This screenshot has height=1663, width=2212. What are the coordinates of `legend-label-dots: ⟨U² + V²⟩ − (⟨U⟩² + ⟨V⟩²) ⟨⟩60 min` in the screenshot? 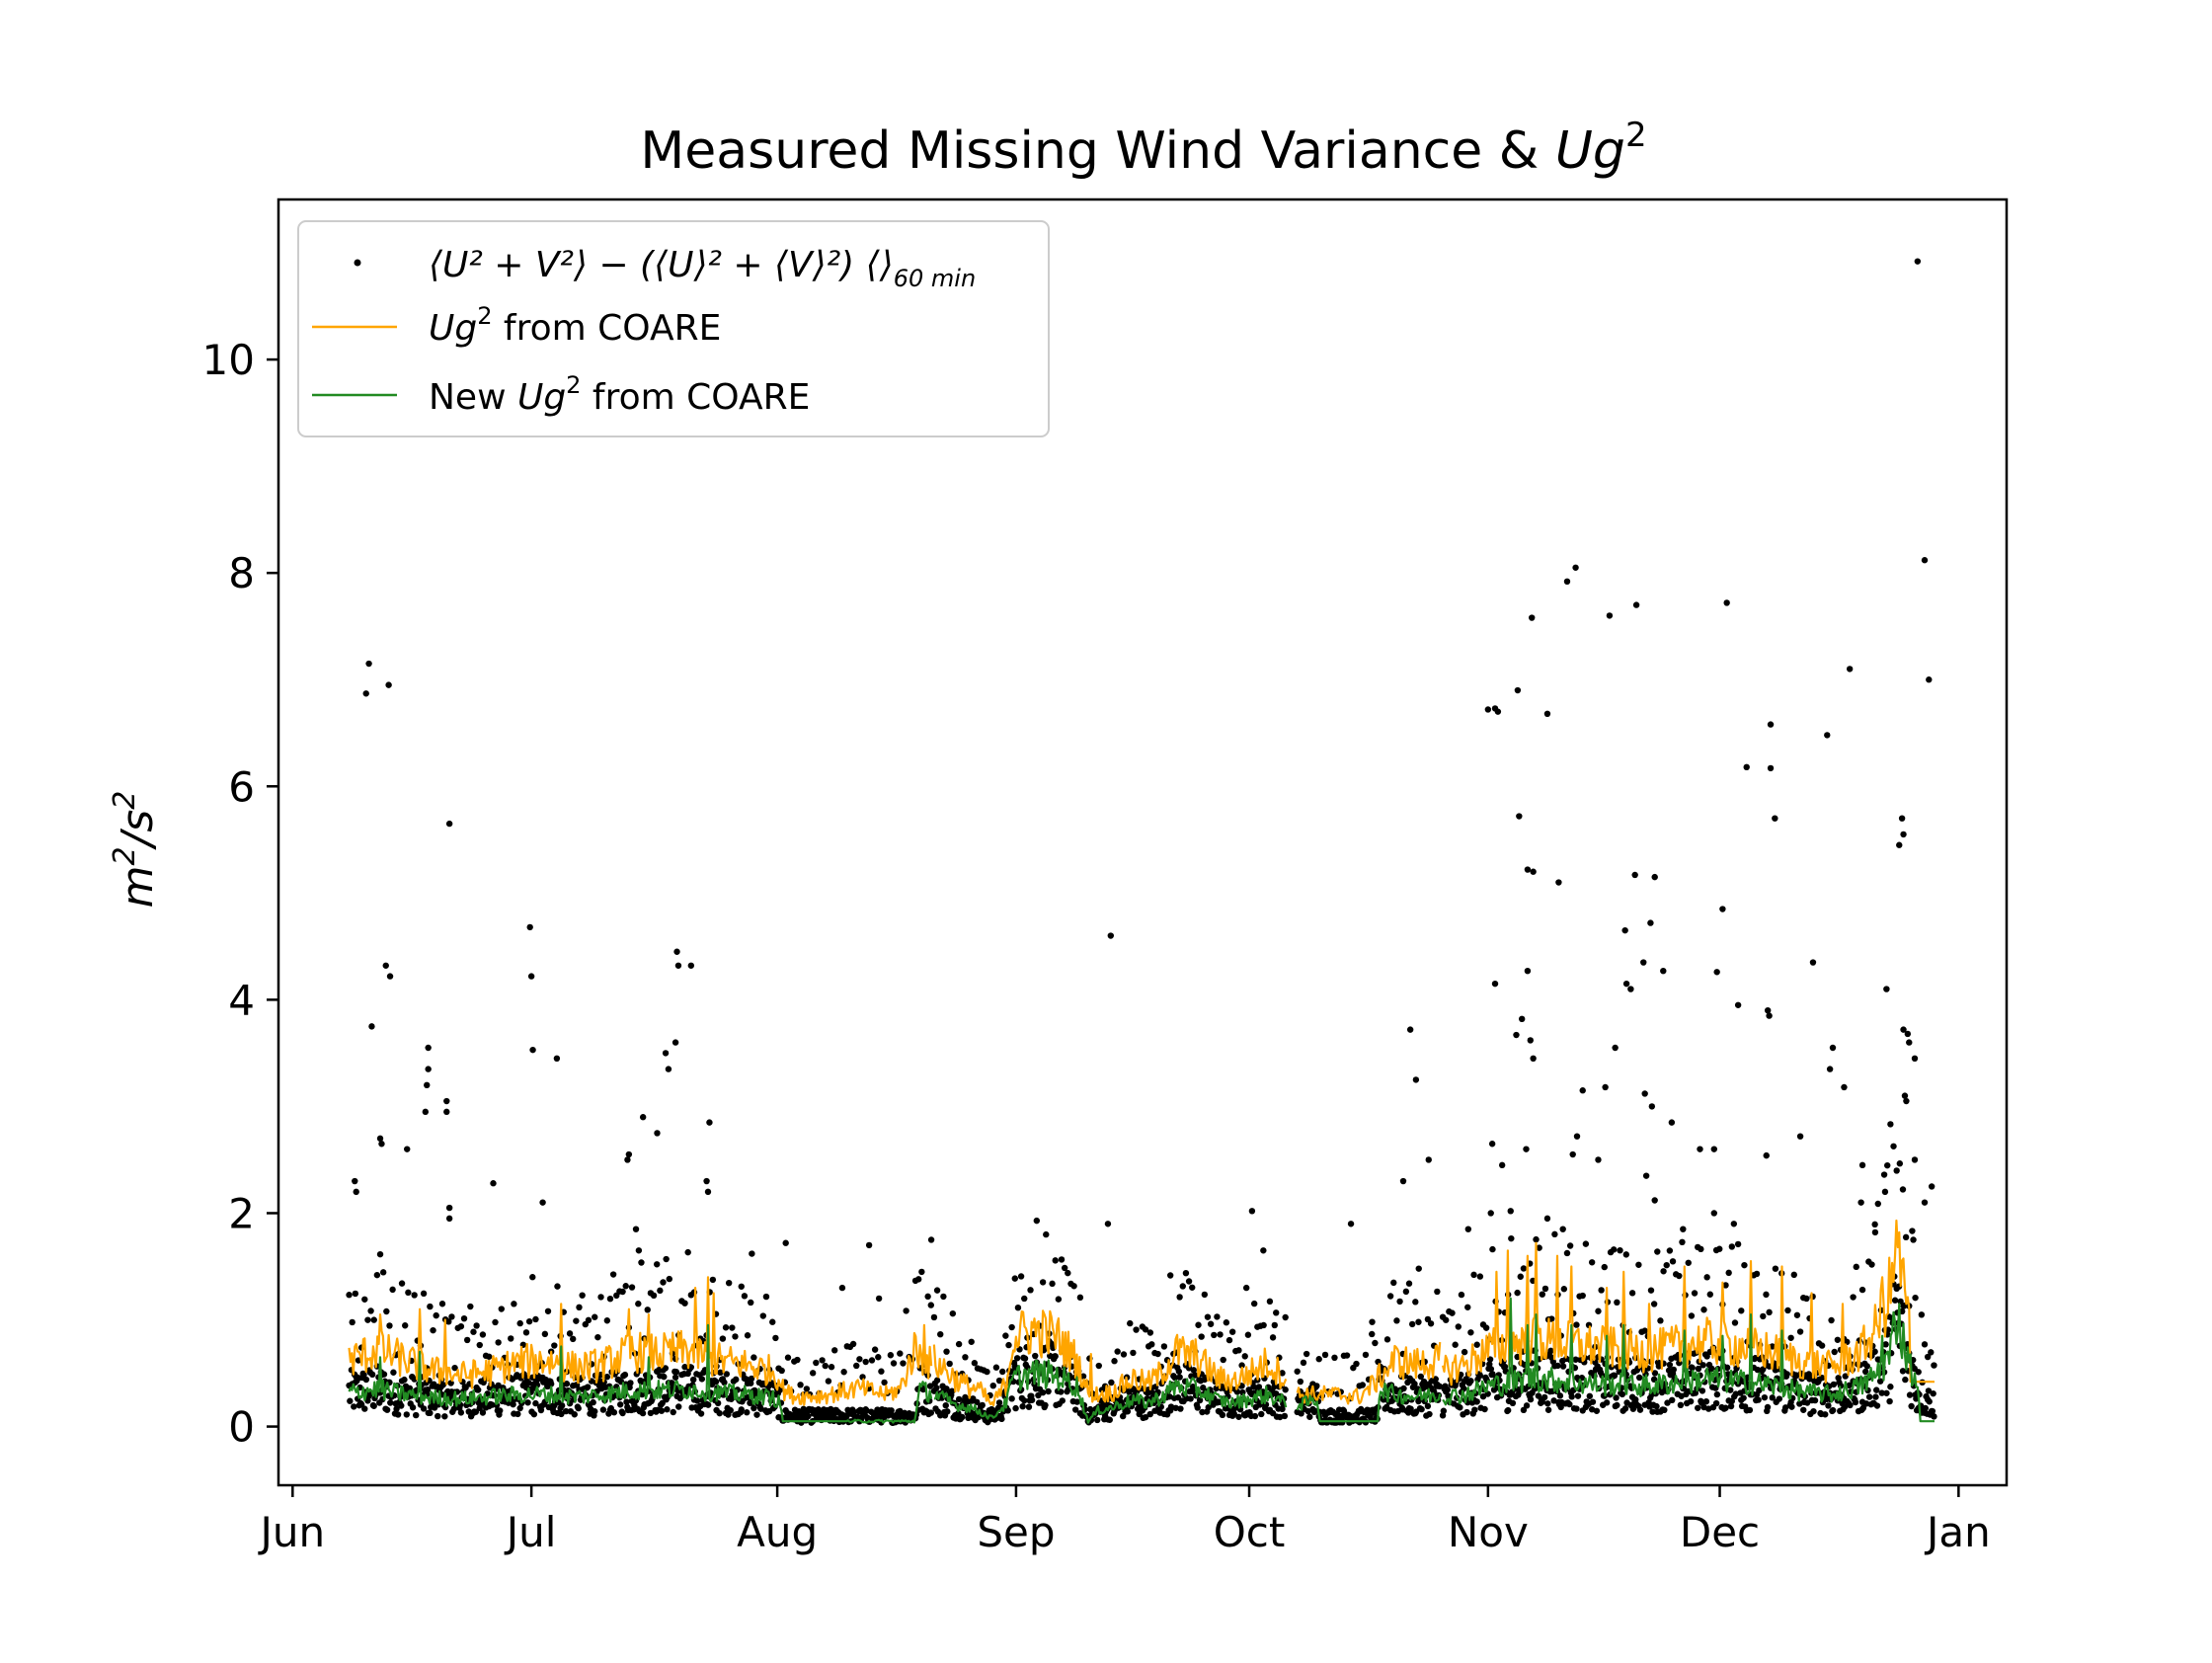 It's located at (703, 268).